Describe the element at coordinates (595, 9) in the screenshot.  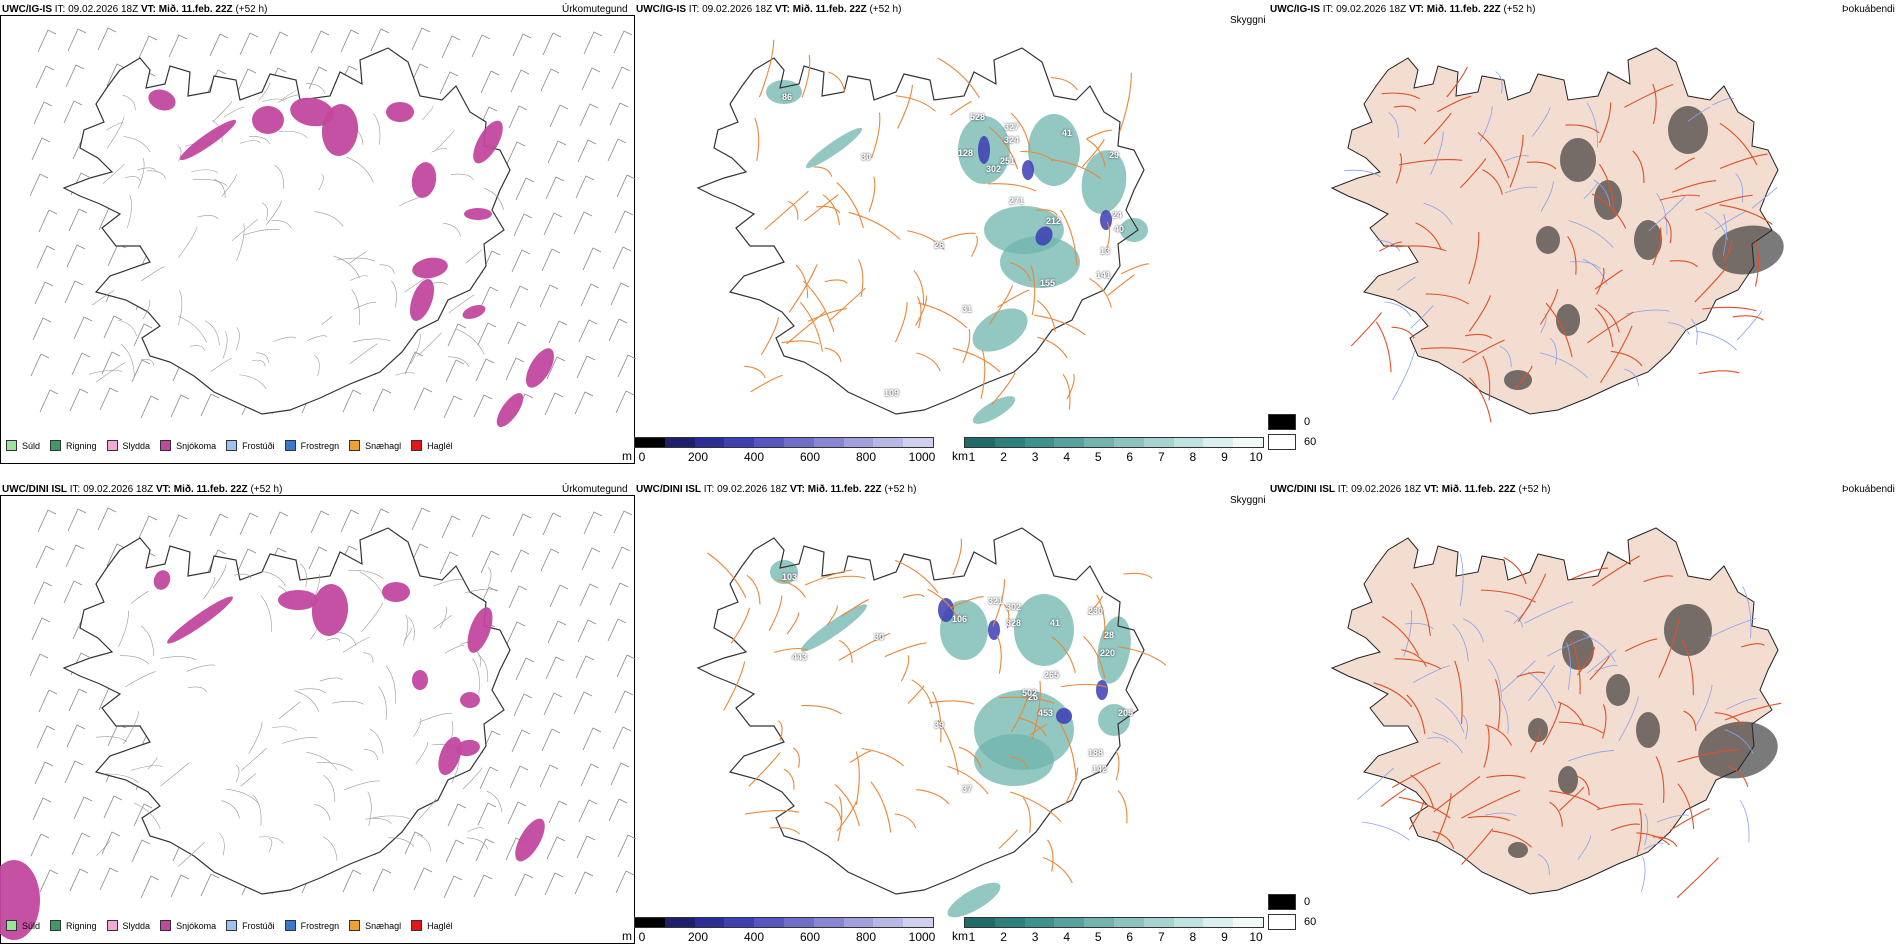
I see `precip-title: Úrkomutegund` at that location.